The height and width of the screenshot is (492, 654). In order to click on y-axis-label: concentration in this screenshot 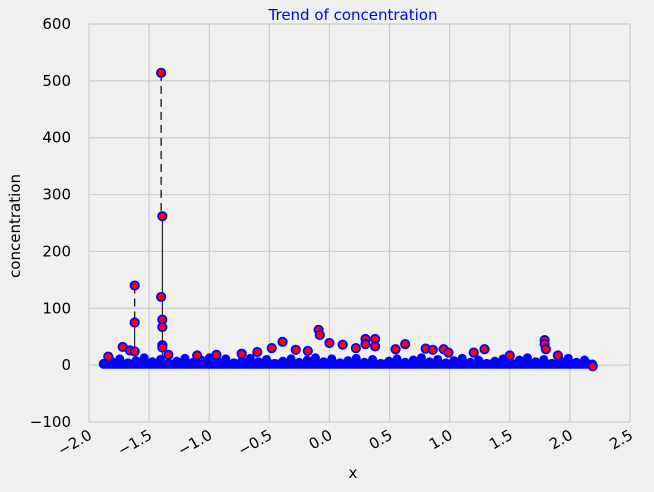, I will do `click(15, 226)`.